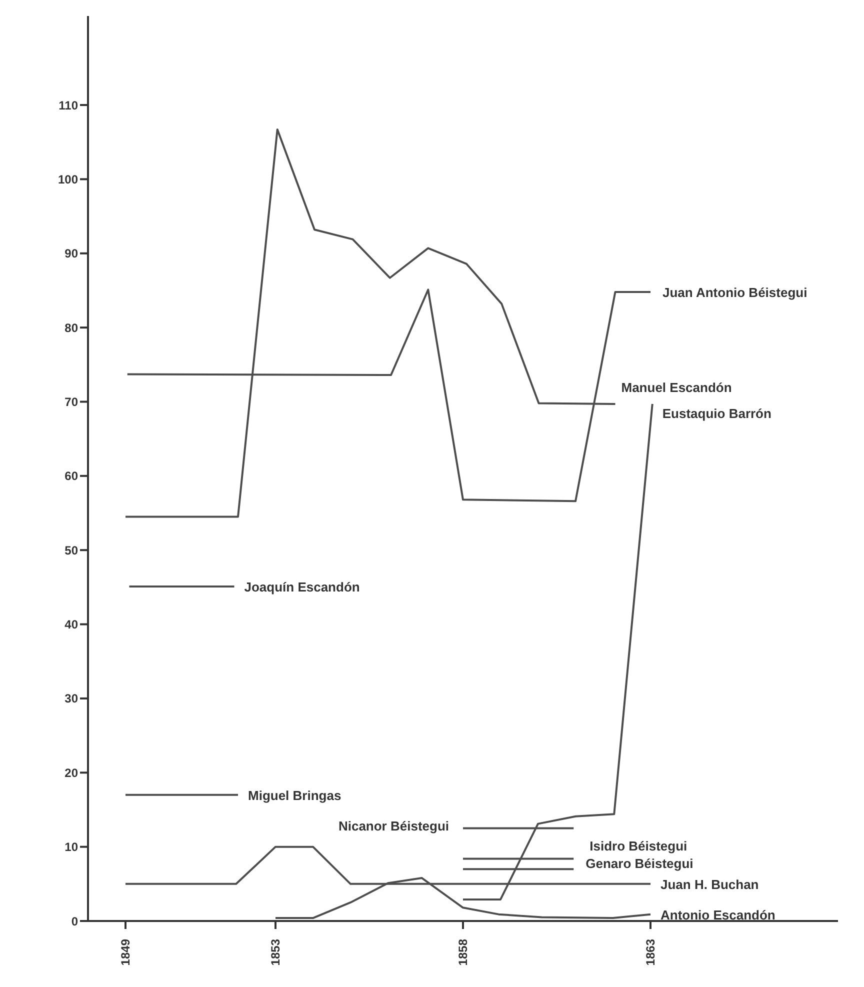 The height and width of the screenshot is (987, 864). Describe the element at coordinates (463, 952) in the screenshot. I see `x-tick-label: 1858` at that location.